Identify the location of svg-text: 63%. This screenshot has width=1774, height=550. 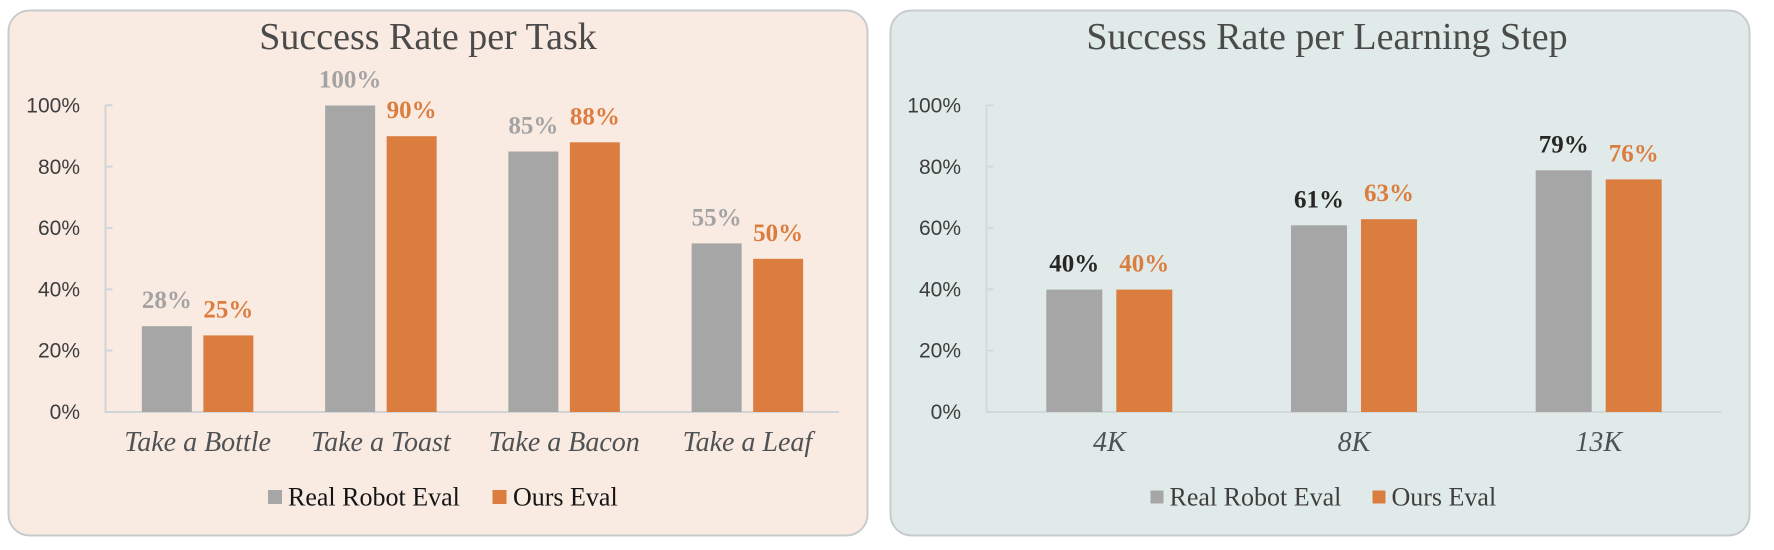
(1389, 193).